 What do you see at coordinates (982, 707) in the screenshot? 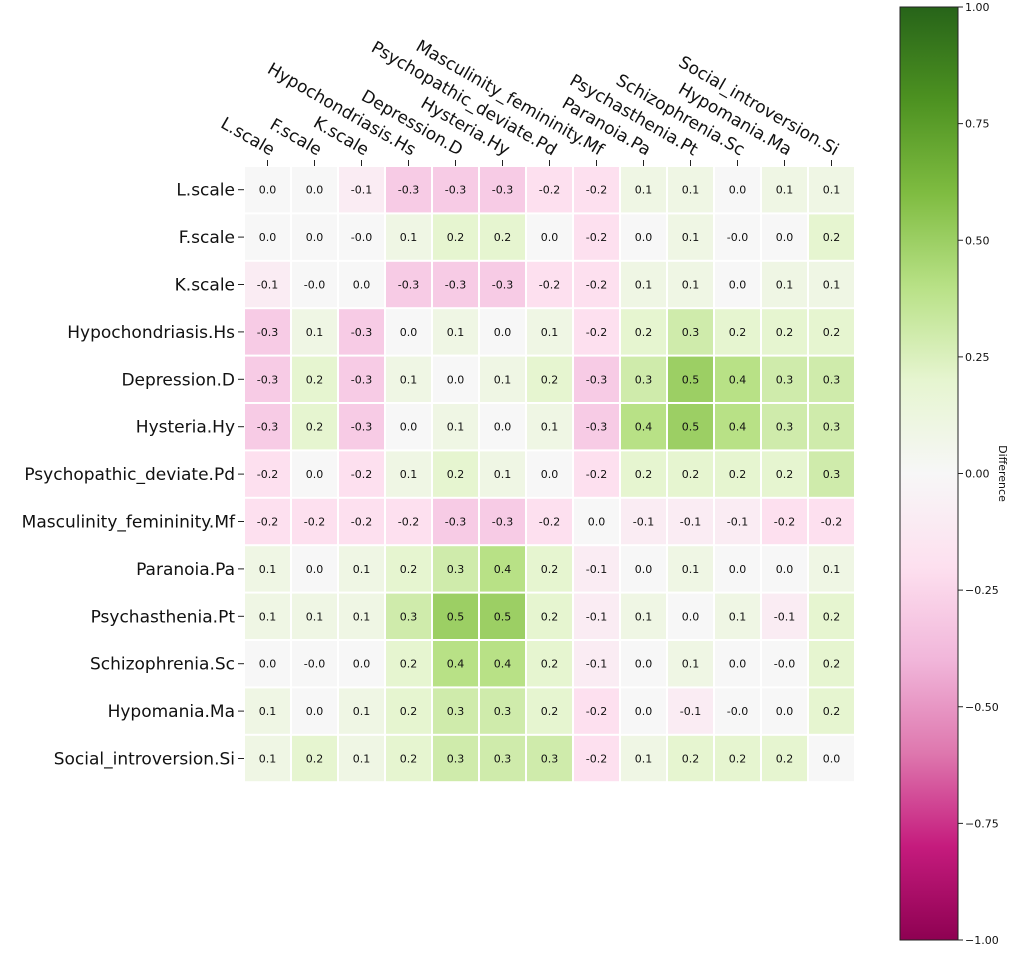
I see `colorbar-tick-label: −0.50` at bounding box center [982, 707].